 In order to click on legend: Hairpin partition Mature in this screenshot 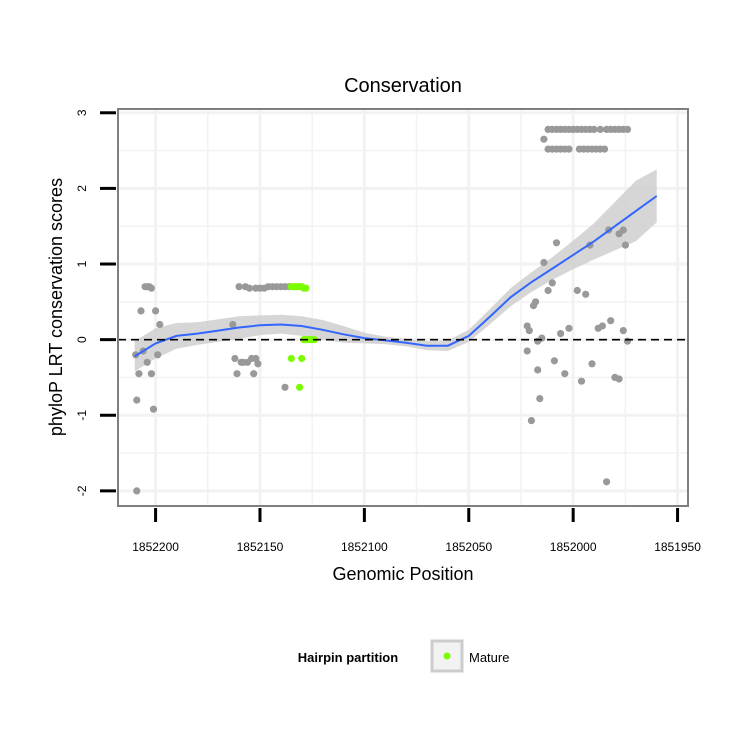, I will do `click(403, 656)`.